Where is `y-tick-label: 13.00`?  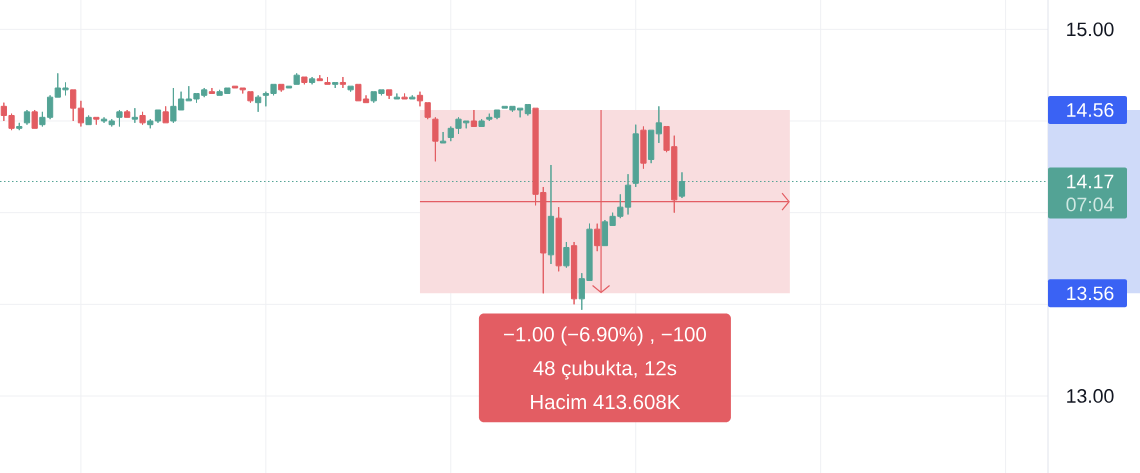 y-tick-label: 13.00 is located at coordinates (1090, 396).